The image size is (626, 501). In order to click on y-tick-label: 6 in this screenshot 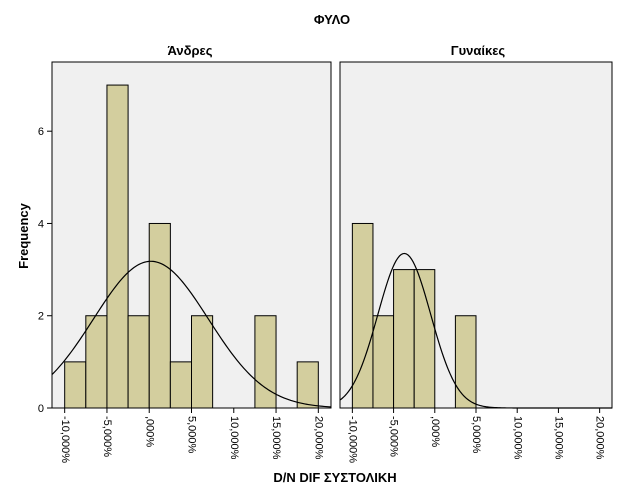, I will do `click(41, 132)`.